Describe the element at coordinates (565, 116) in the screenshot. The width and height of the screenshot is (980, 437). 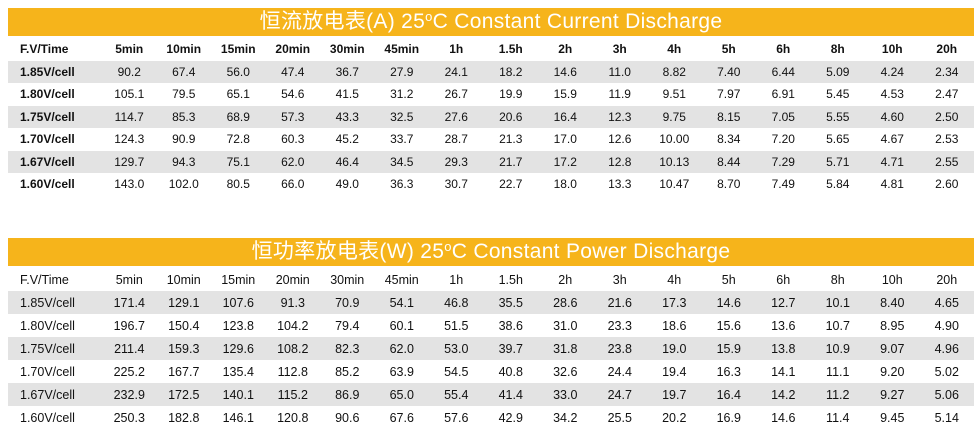
I see `value-cell: 16.4` at that location.